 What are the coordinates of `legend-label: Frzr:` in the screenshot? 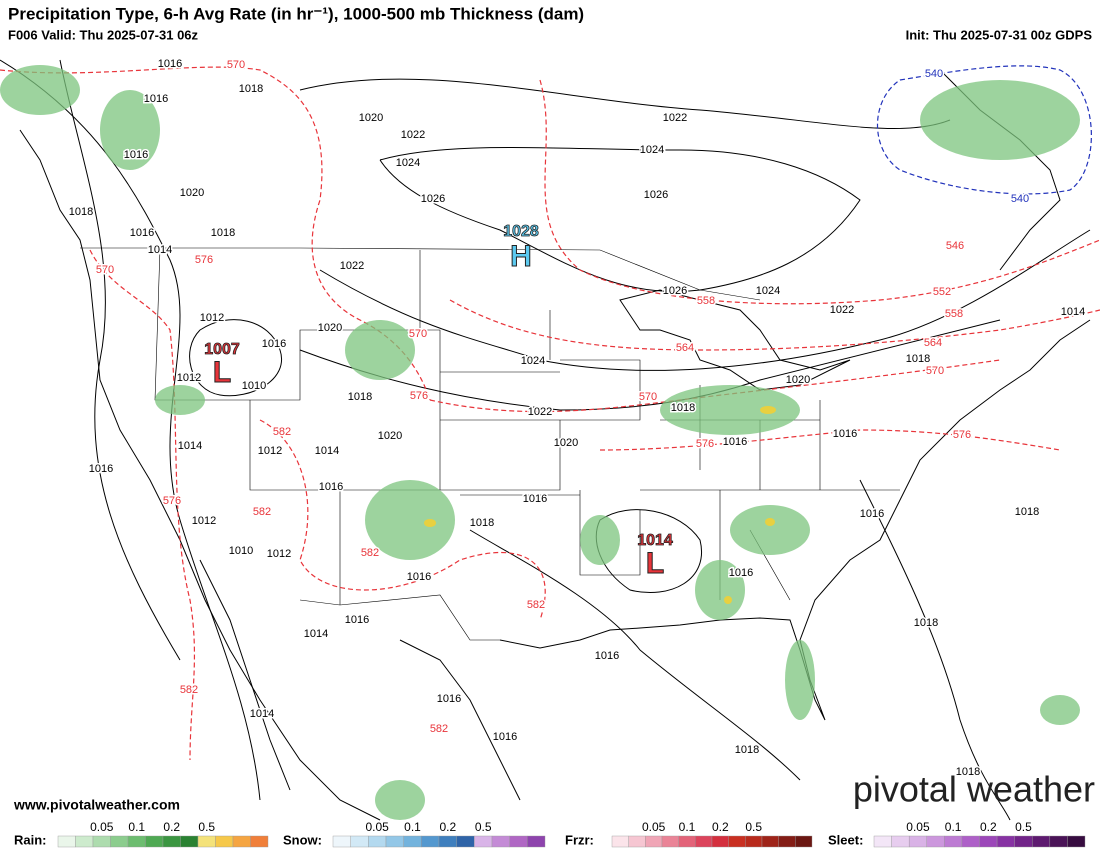 It's located at (579, 839).